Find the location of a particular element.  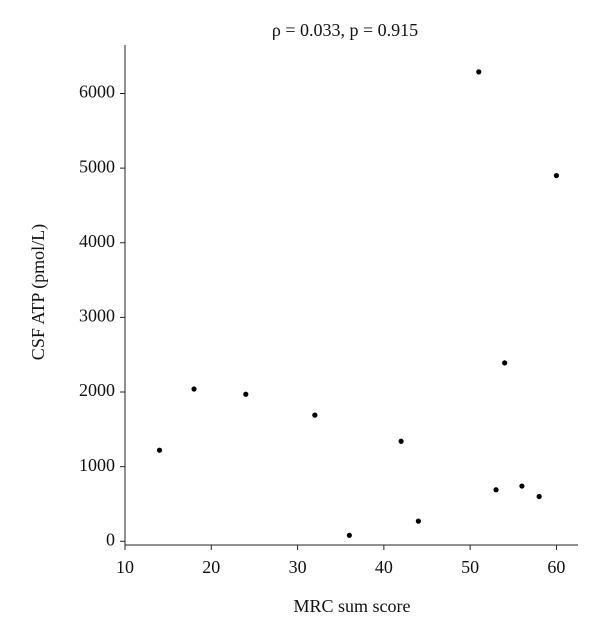

y-tick-label: 4000 is located at coordinates (97, 241).